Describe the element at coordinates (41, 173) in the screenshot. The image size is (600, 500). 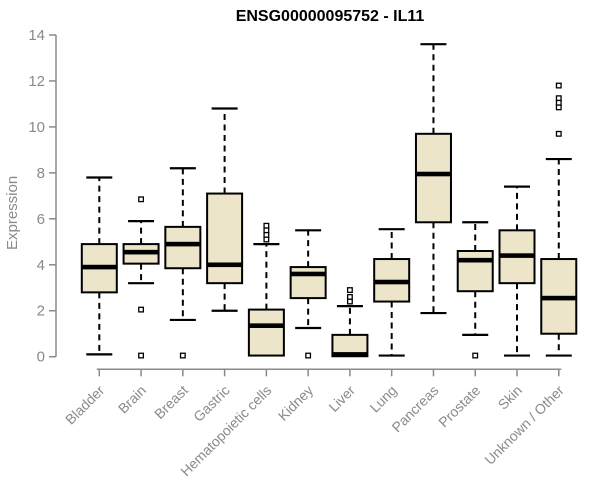
I see `y-tick-label: 8` at that location.